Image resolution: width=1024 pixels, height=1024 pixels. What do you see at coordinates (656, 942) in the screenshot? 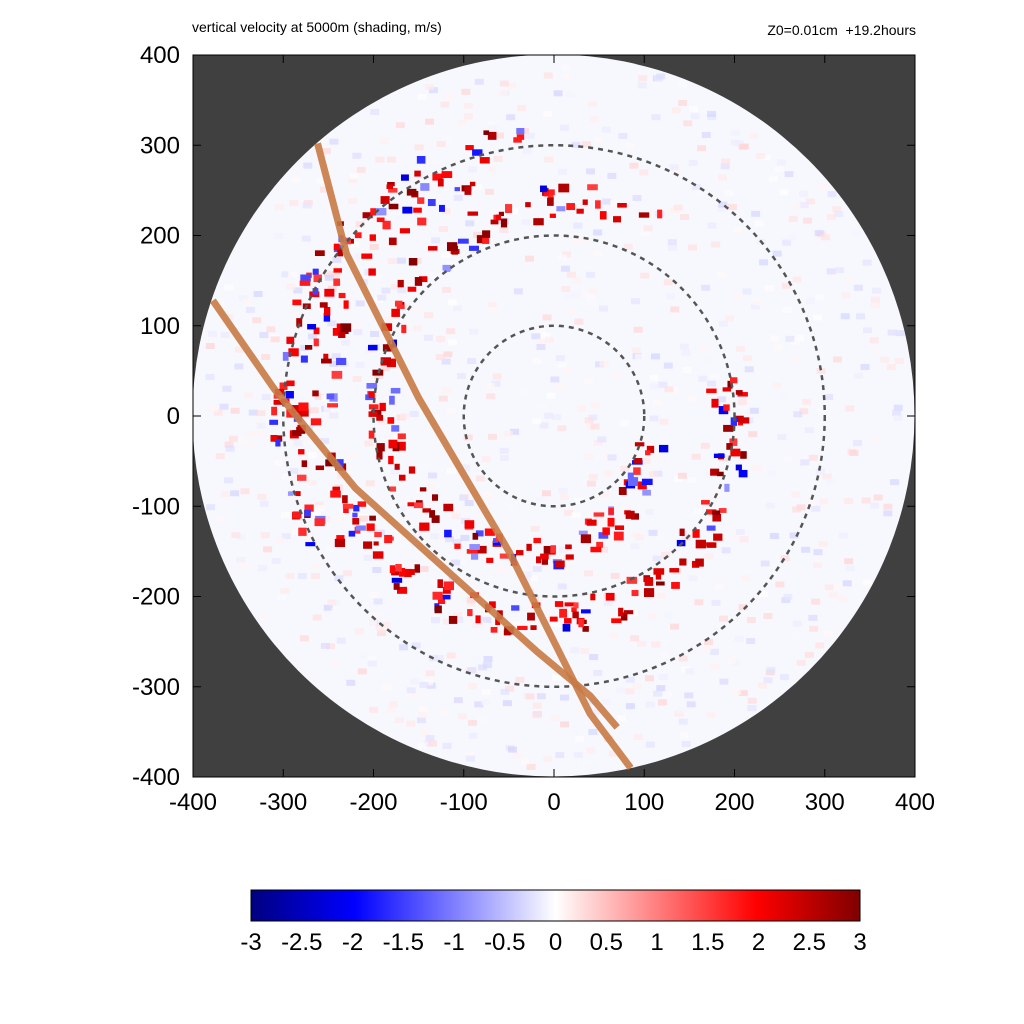
I see `colorbar-tick-label: 1` at bounding box center [656, 942].